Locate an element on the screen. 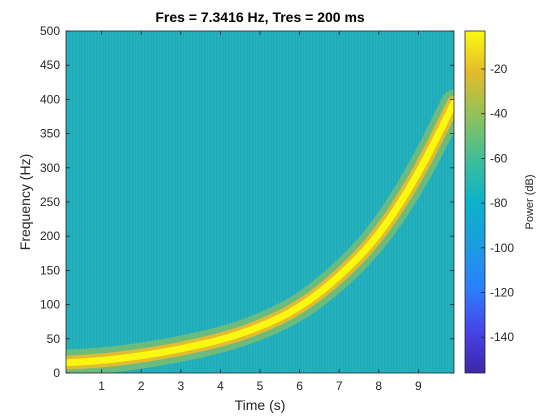 The image size is (560, 420). colorbar-label: Power (dB) is located at coordinates (530, 201).